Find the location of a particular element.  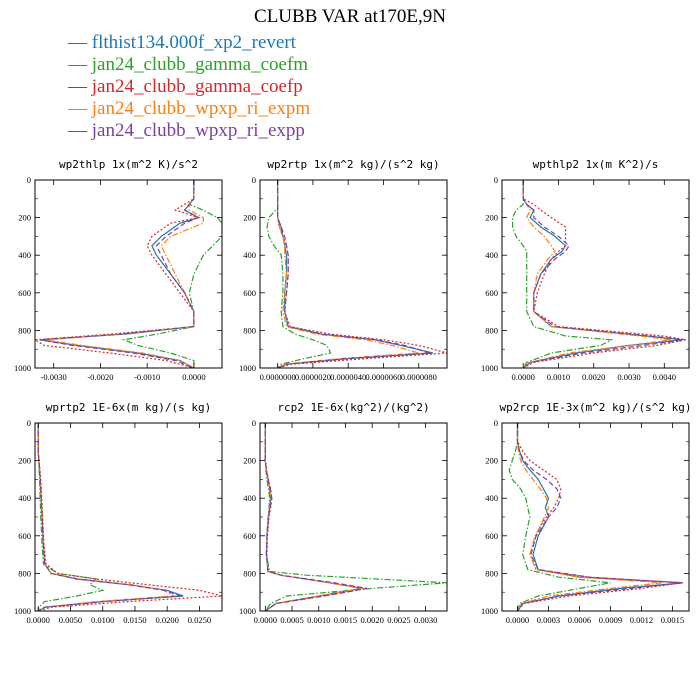

x-tick-label: 0.0040 is located at coordinates (664, 377).